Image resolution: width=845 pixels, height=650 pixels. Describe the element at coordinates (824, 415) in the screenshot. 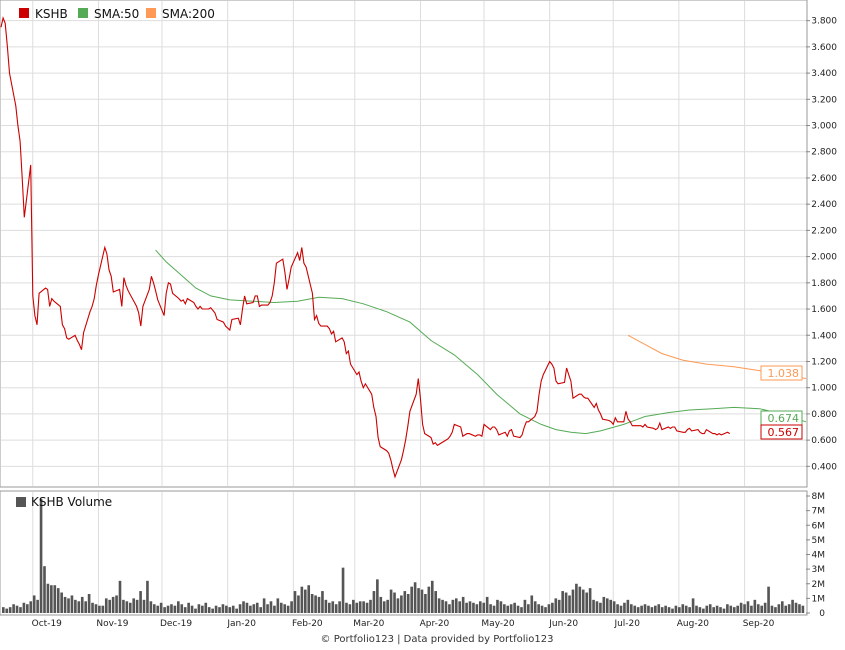

I see `price-y-tick-label: 0.800` at that location.